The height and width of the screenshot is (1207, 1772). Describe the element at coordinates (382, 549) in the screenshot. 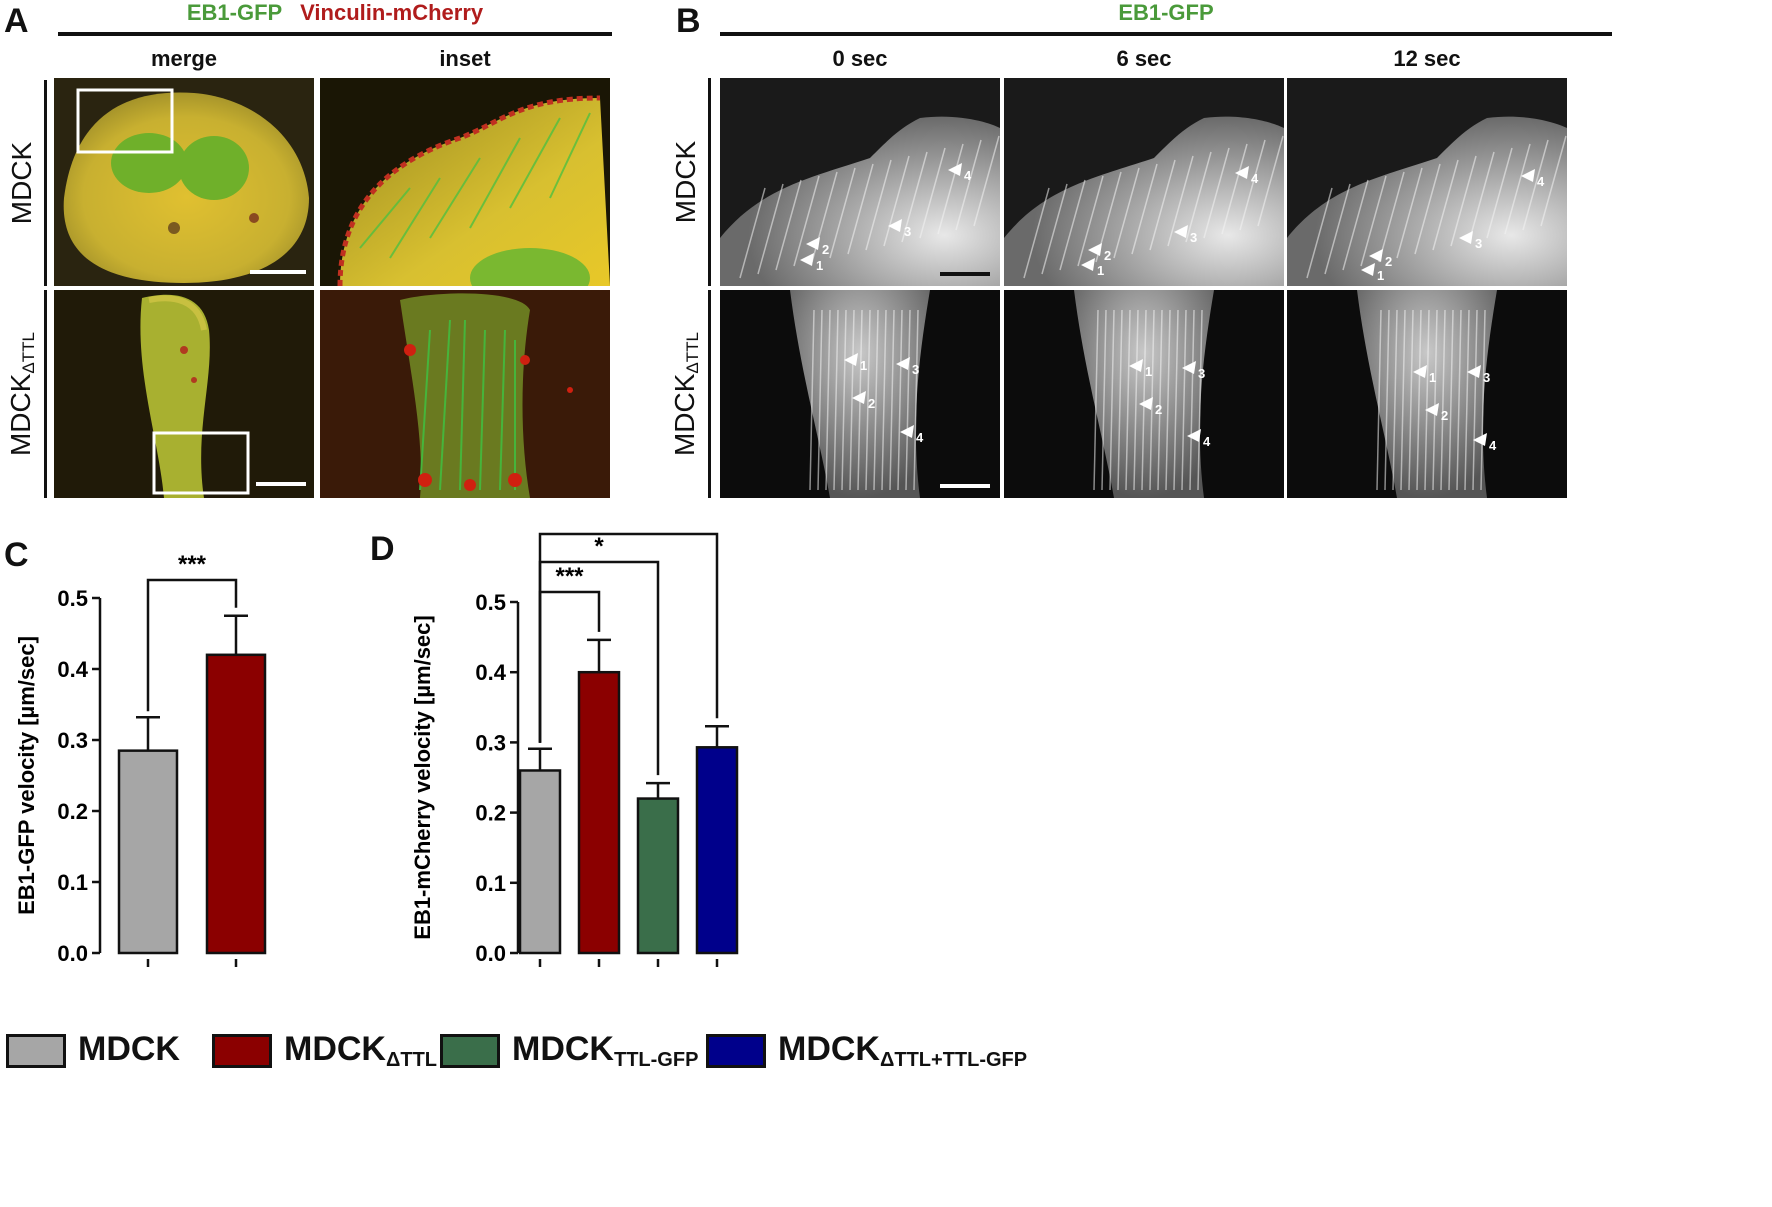

I see `panel-letter-d: D` at that location.